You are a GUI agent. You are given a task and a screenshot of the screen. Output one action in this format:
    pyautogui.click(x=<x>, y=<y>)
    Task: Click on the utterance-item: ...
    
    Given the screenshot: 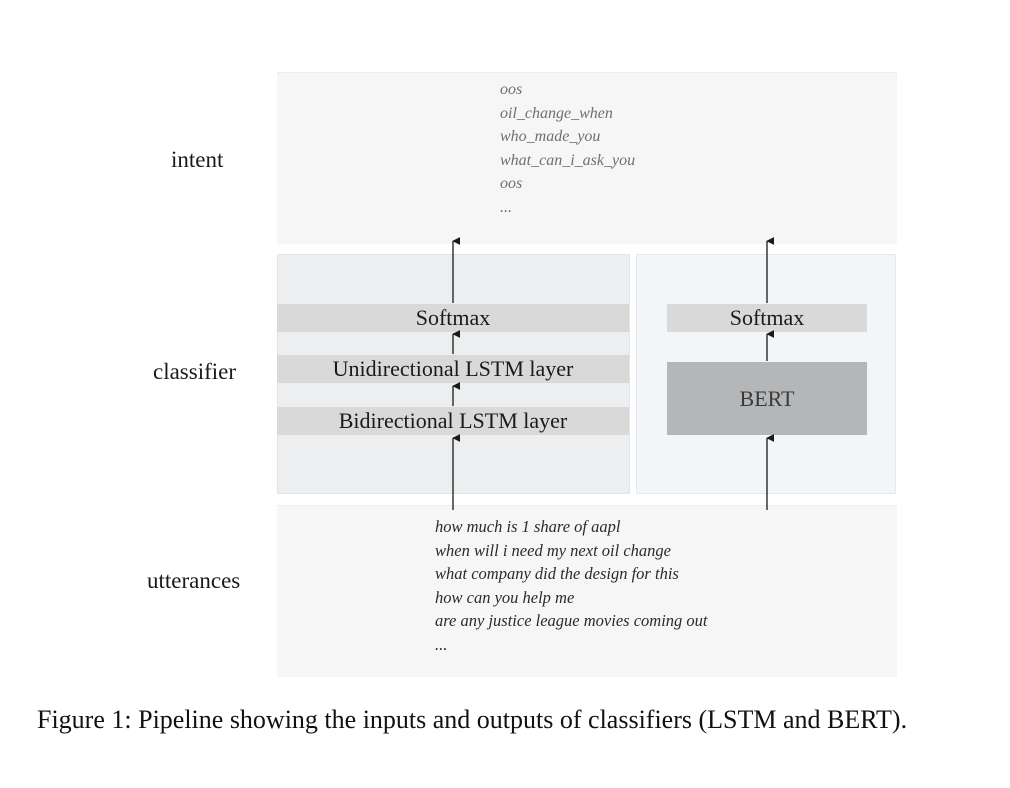 What is the action you would take?
    pyautogui.click(x=441, y=644)
    